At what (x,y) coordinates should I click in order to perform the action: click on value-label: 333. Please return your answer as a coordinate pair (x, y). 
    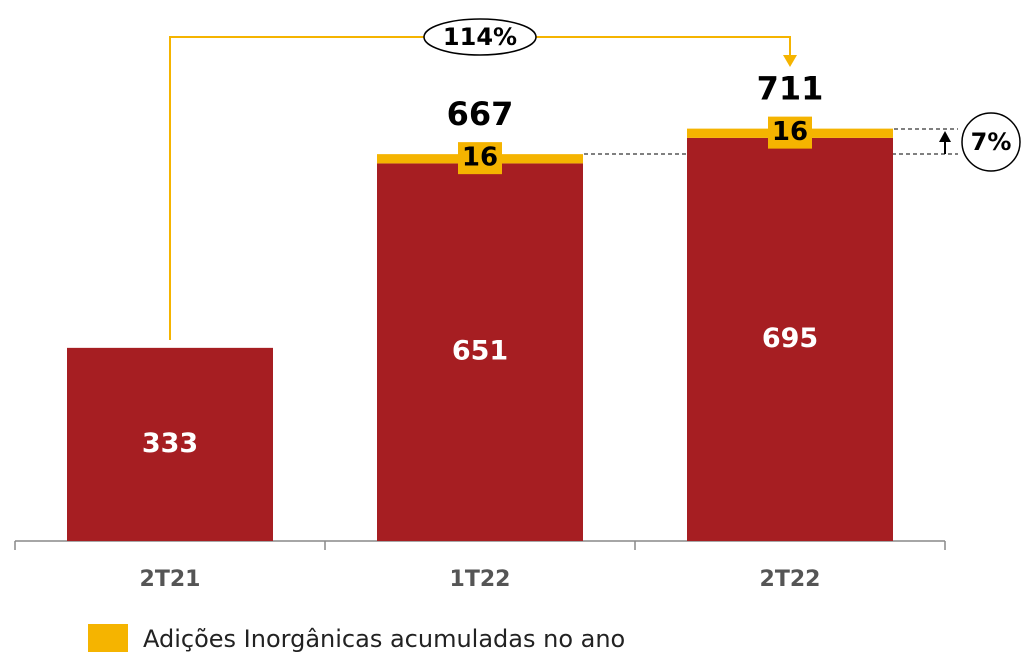
    Looking at the image, I should click on (170, 443).